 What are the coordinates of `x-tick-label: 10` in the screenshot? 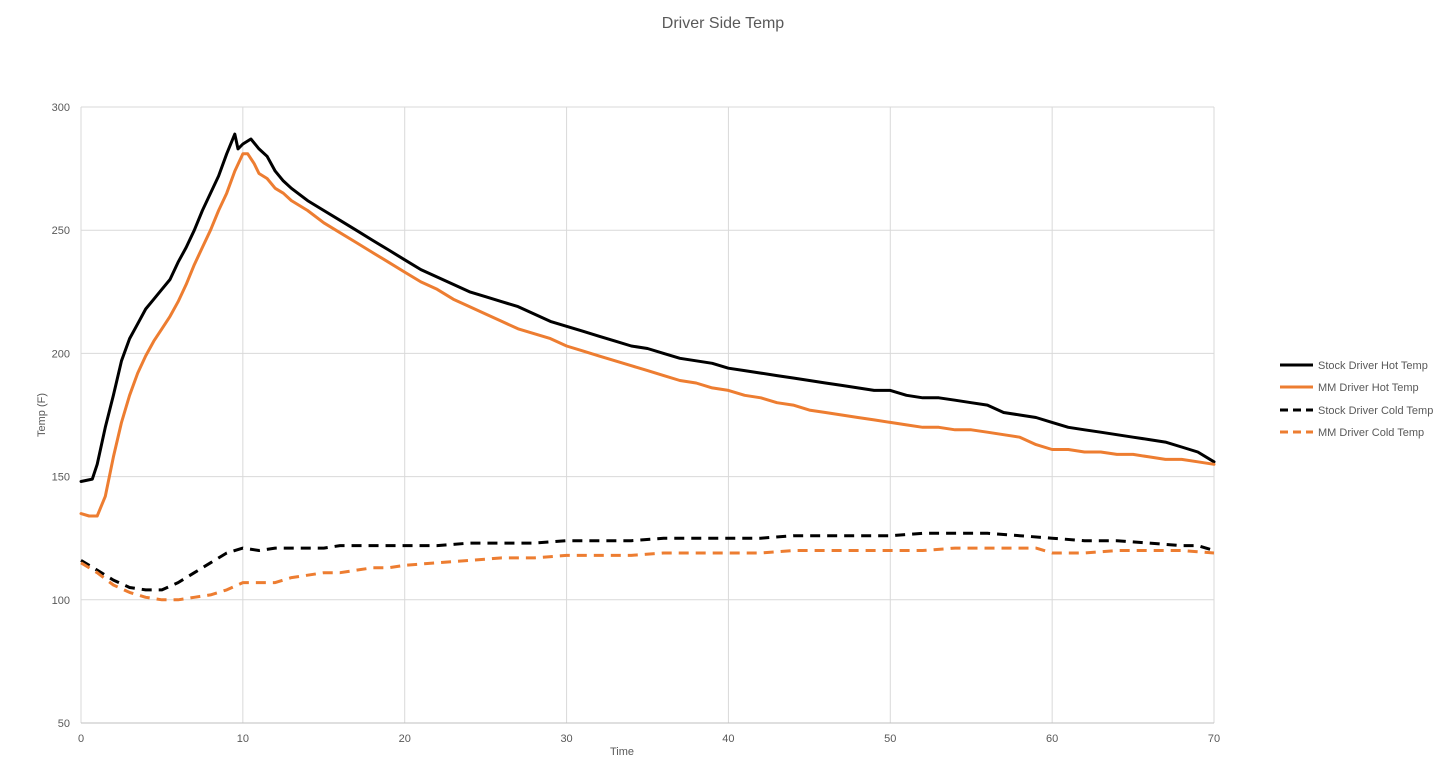 It's located at (243, 739).